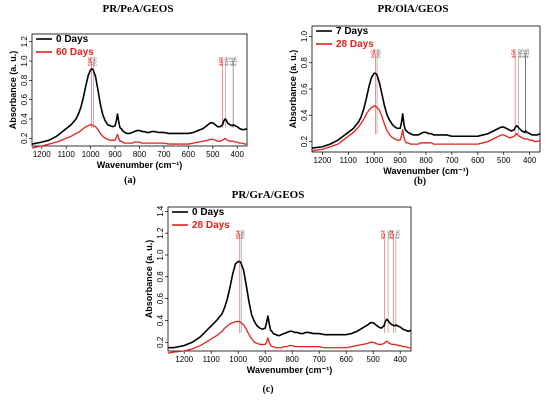  What do you see at coordinates (160, 320) in the screenshot?
I see `y-tick-label: 0.4` at bounding box center [160, 320].